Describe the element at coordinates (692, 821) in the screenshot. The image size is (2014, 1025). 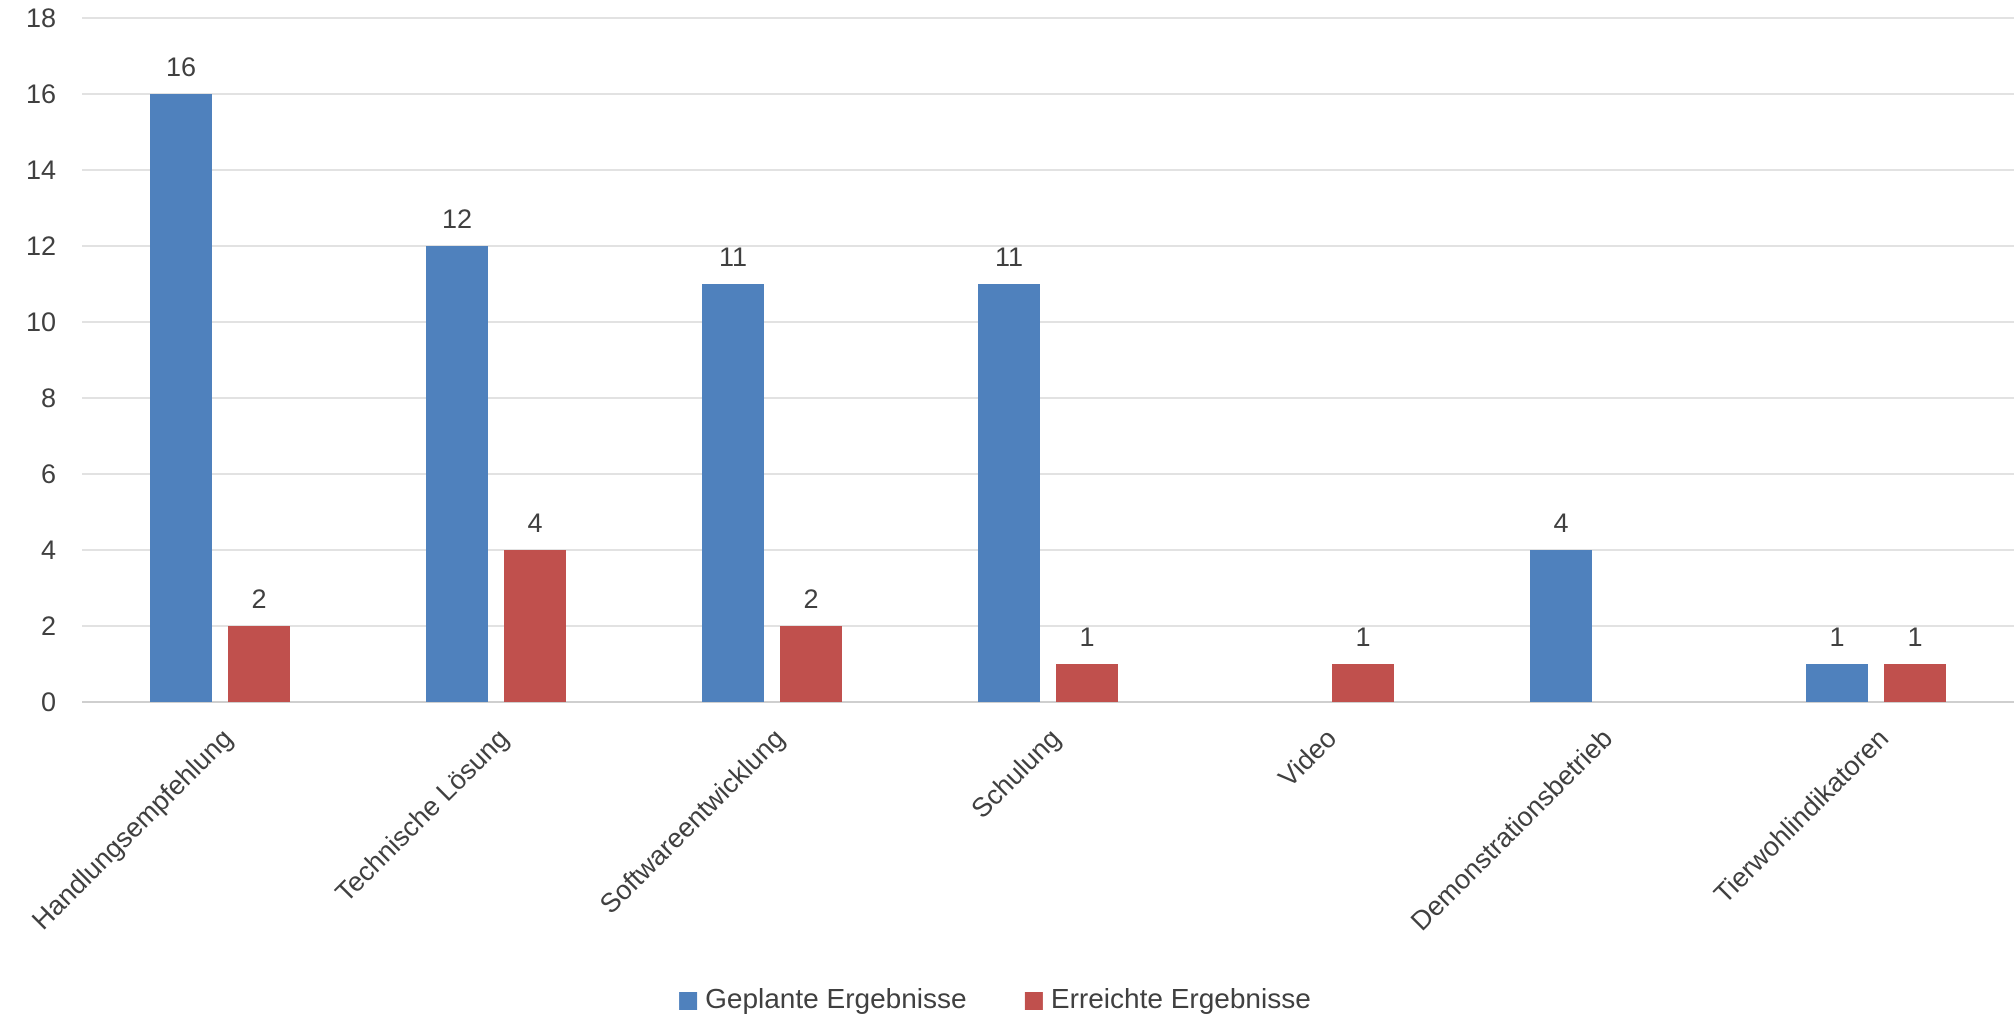
I see `x-category-label: Softwareentwicklung` at that location.